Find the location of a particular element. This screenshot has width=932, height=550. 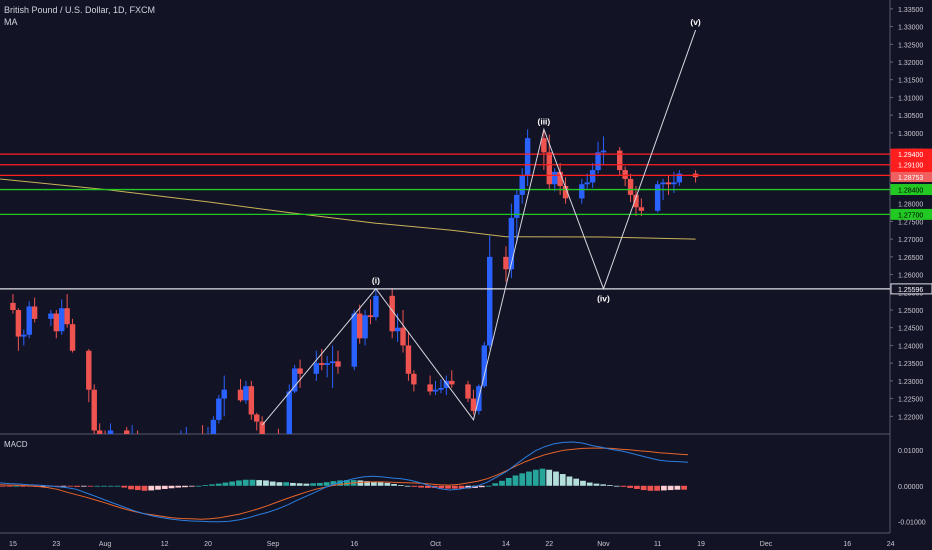

level-tag-label: 1.29400 is located at coordinates (910, 155).